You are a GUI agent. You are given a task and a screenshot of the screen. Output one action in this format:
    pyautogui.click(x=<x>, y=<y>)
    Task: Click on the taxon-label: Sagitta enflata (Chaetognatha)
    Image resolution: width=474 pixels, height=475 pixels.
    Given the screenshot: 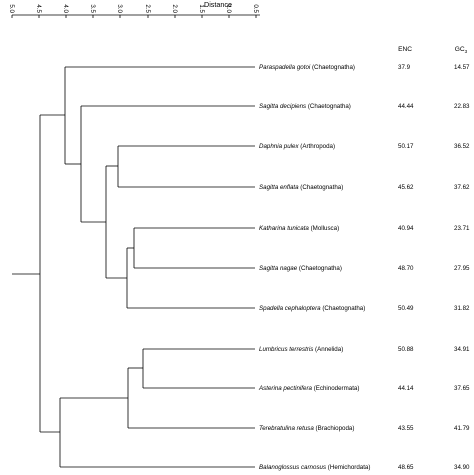 What is the action you would take?
    pyautogui.click(x=301, y=187)
    